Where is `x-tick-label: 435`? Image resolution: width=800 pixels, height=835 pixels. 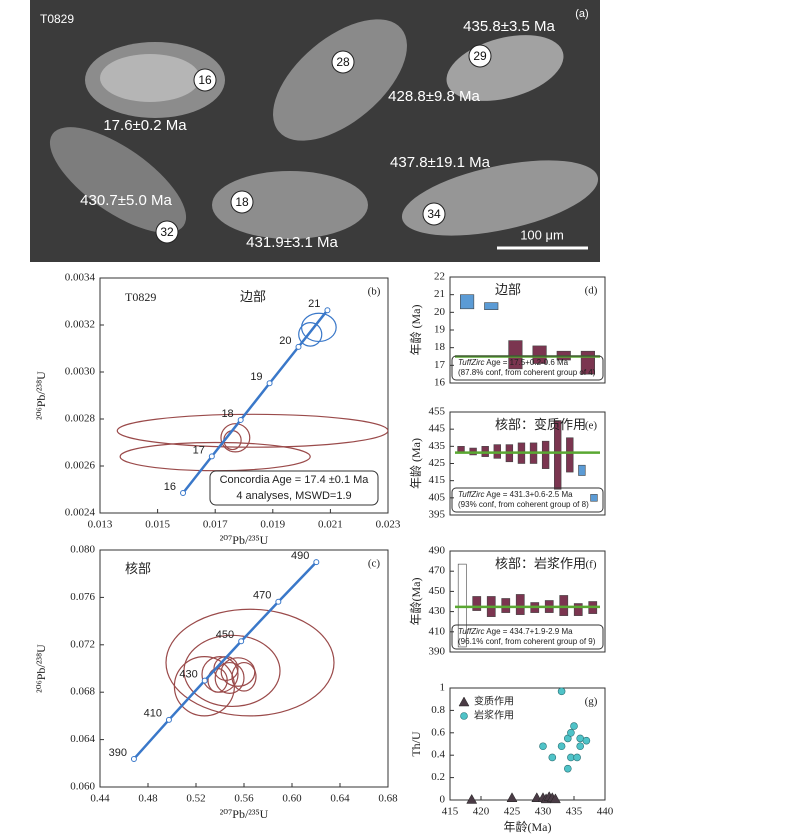
x-tick-label: 435 is located at coordinates (574, 812).